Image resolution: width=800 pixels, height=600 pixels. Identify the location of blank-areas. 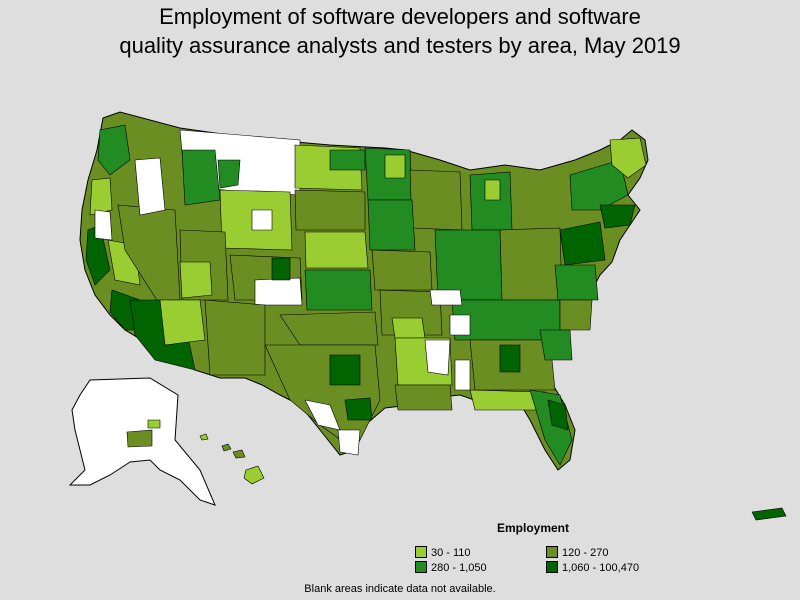
(282, 246).